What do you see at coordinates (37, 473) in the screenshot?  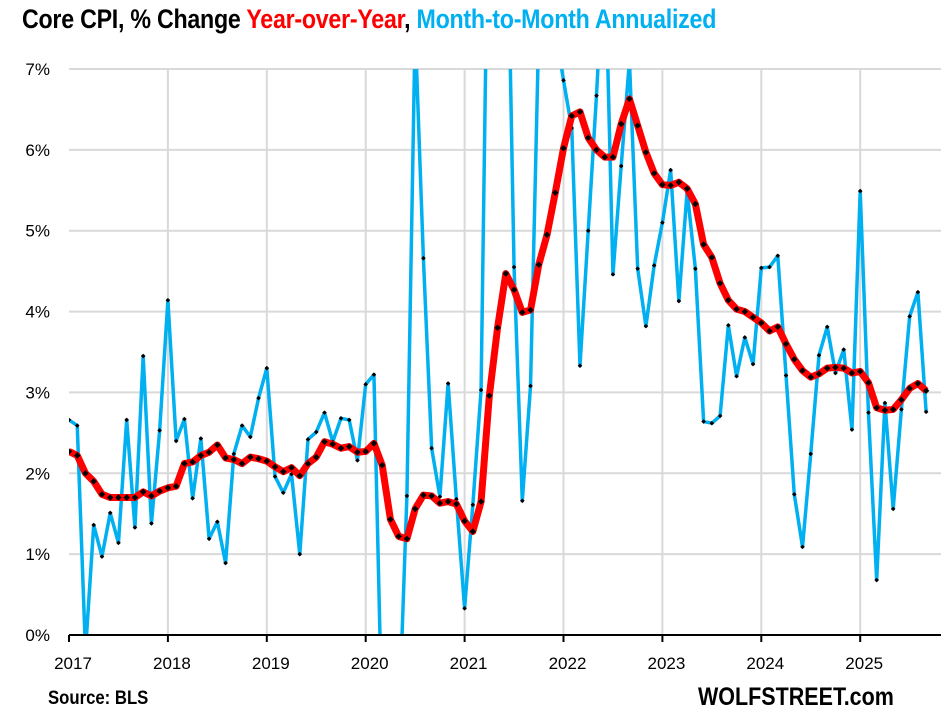 I see `y-tick-label: 2%` at bounding box center [37, 473].